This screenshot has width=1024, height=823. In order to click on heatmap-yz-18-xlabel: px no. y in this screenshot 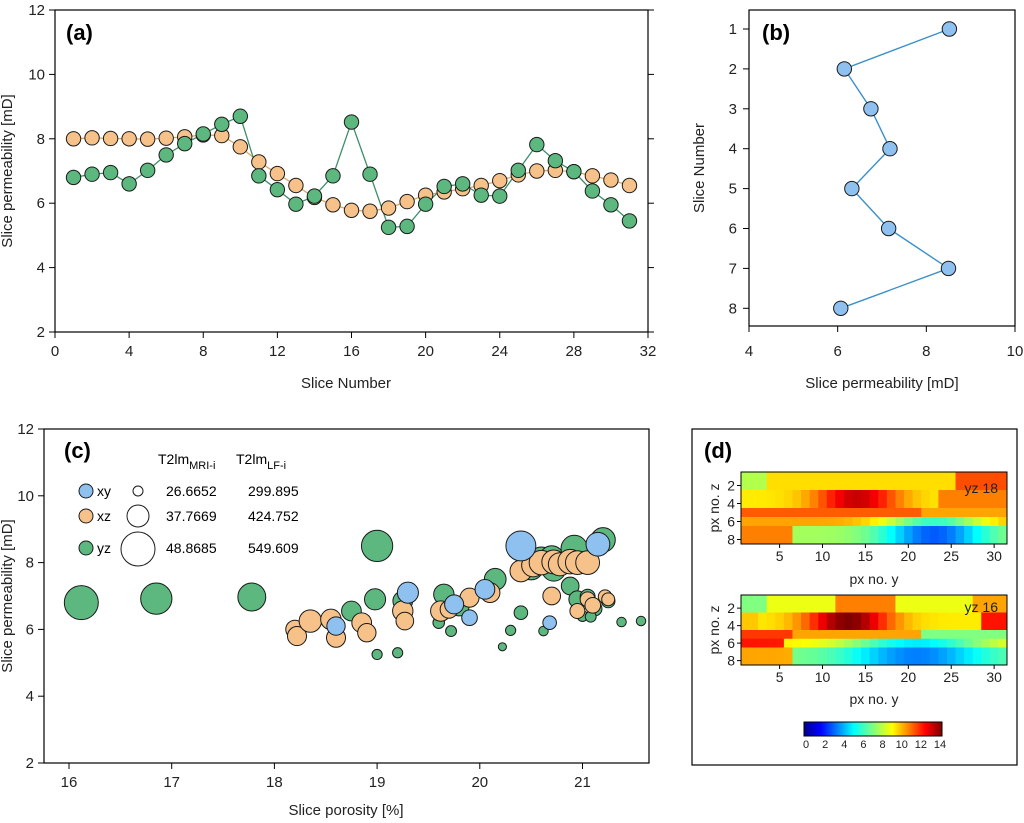, I will do `click(873, 579)`.